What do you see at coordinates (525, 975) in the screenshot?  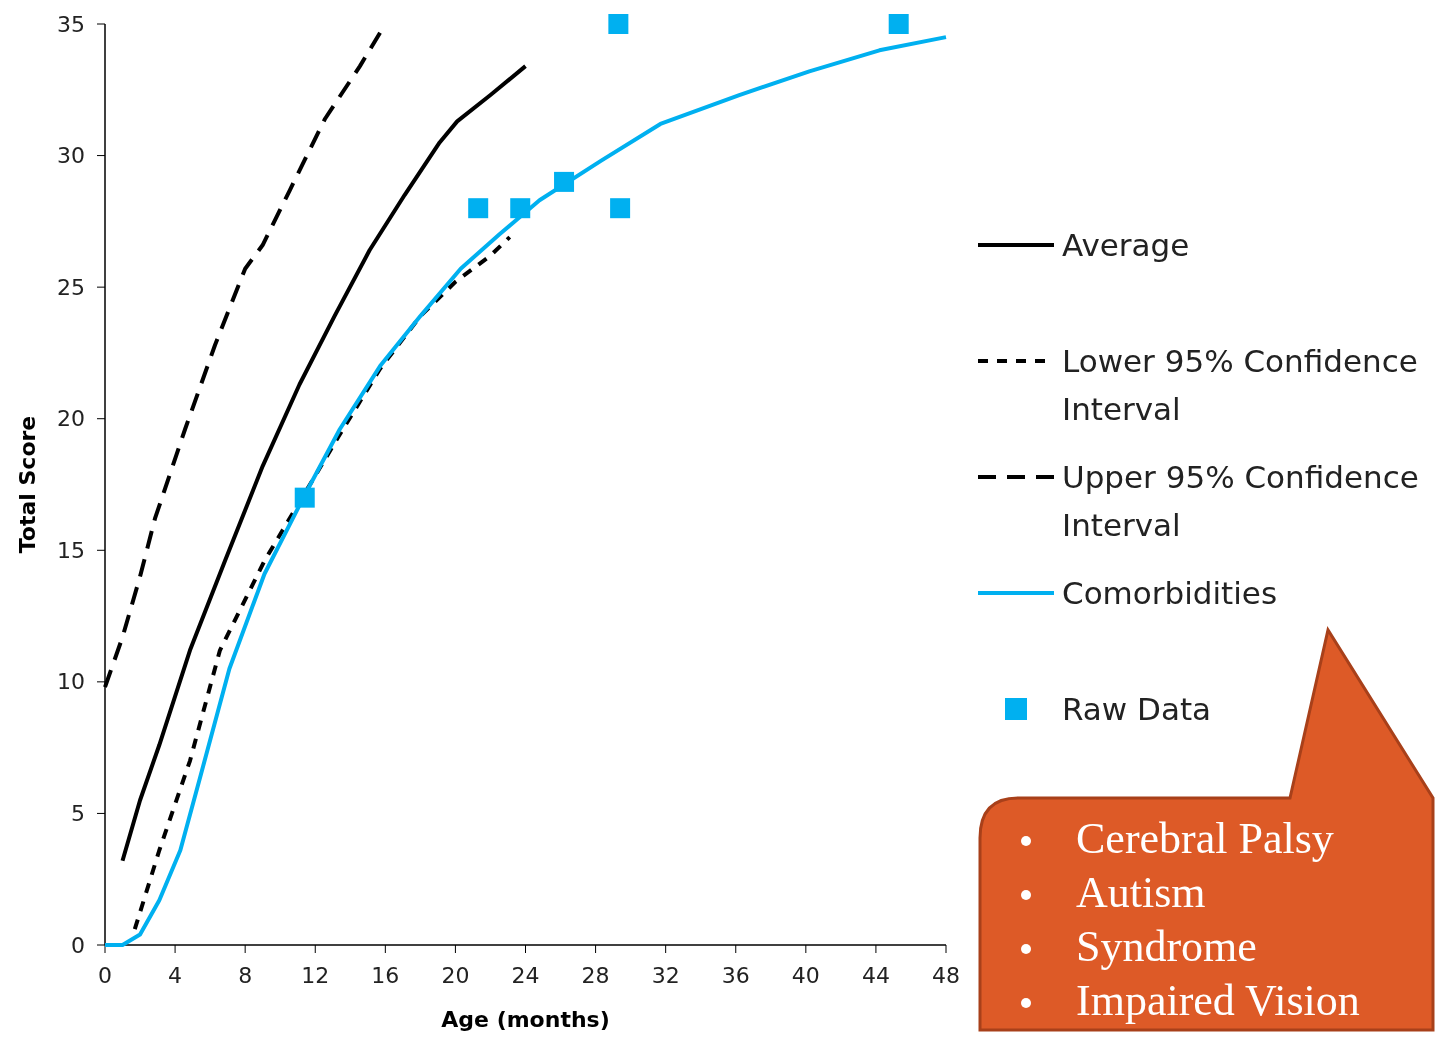 I see `x-tick-label: 24` at bounding box center [525, 975].